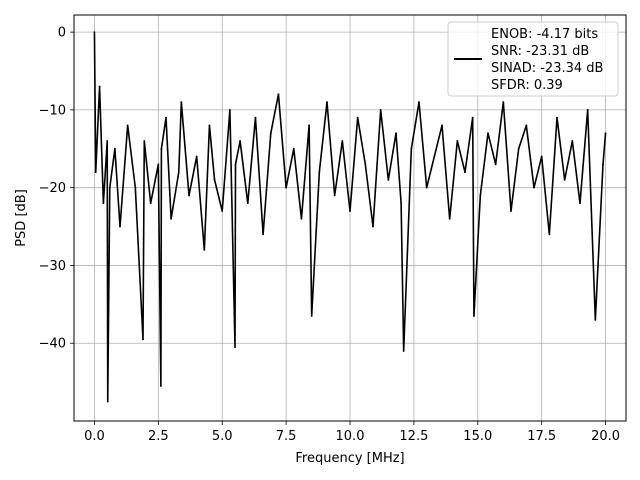 The height and width of the screenshot is (480, 640). What do you see at coordinates (413, 436) in the screenshot?
I see `x-tick-label: 12.5` at bounding box center [413, 436].